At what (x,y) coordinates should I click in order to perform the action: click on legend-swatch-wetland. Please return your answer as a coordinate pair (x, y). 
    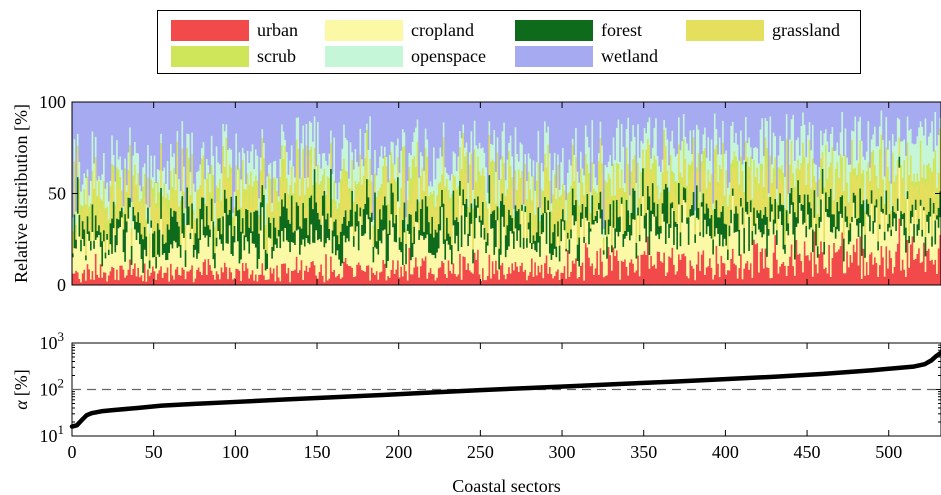
    Looking at the image, I should click on (554, 56).